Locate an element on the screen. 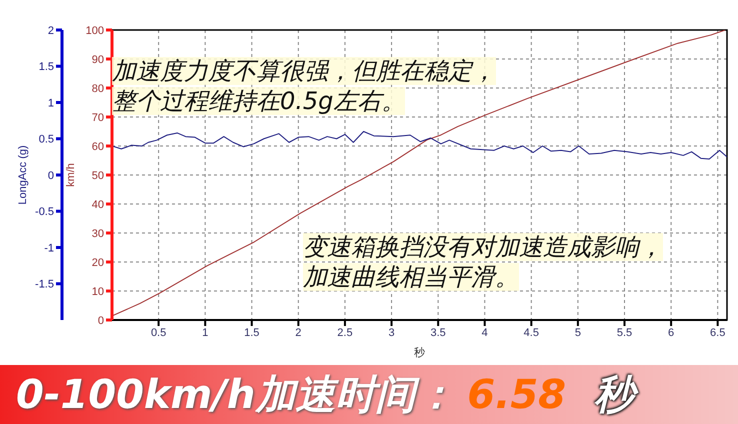 The image size is (738, 424). x-tick-label: 0.5 is located at coordinates (158, 332).